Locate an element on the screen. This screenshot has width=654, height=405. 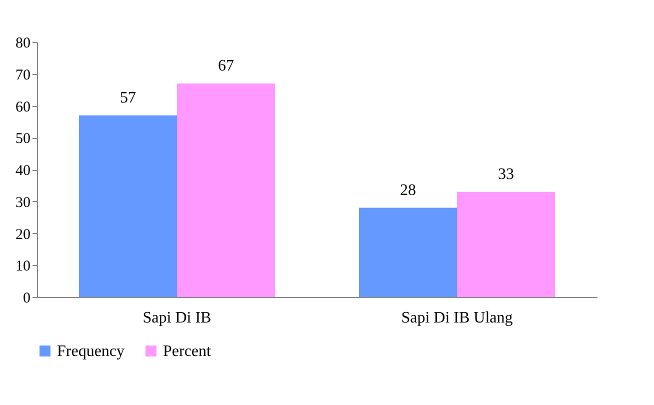
data-label: 28 is located at coordinates (408, 190).